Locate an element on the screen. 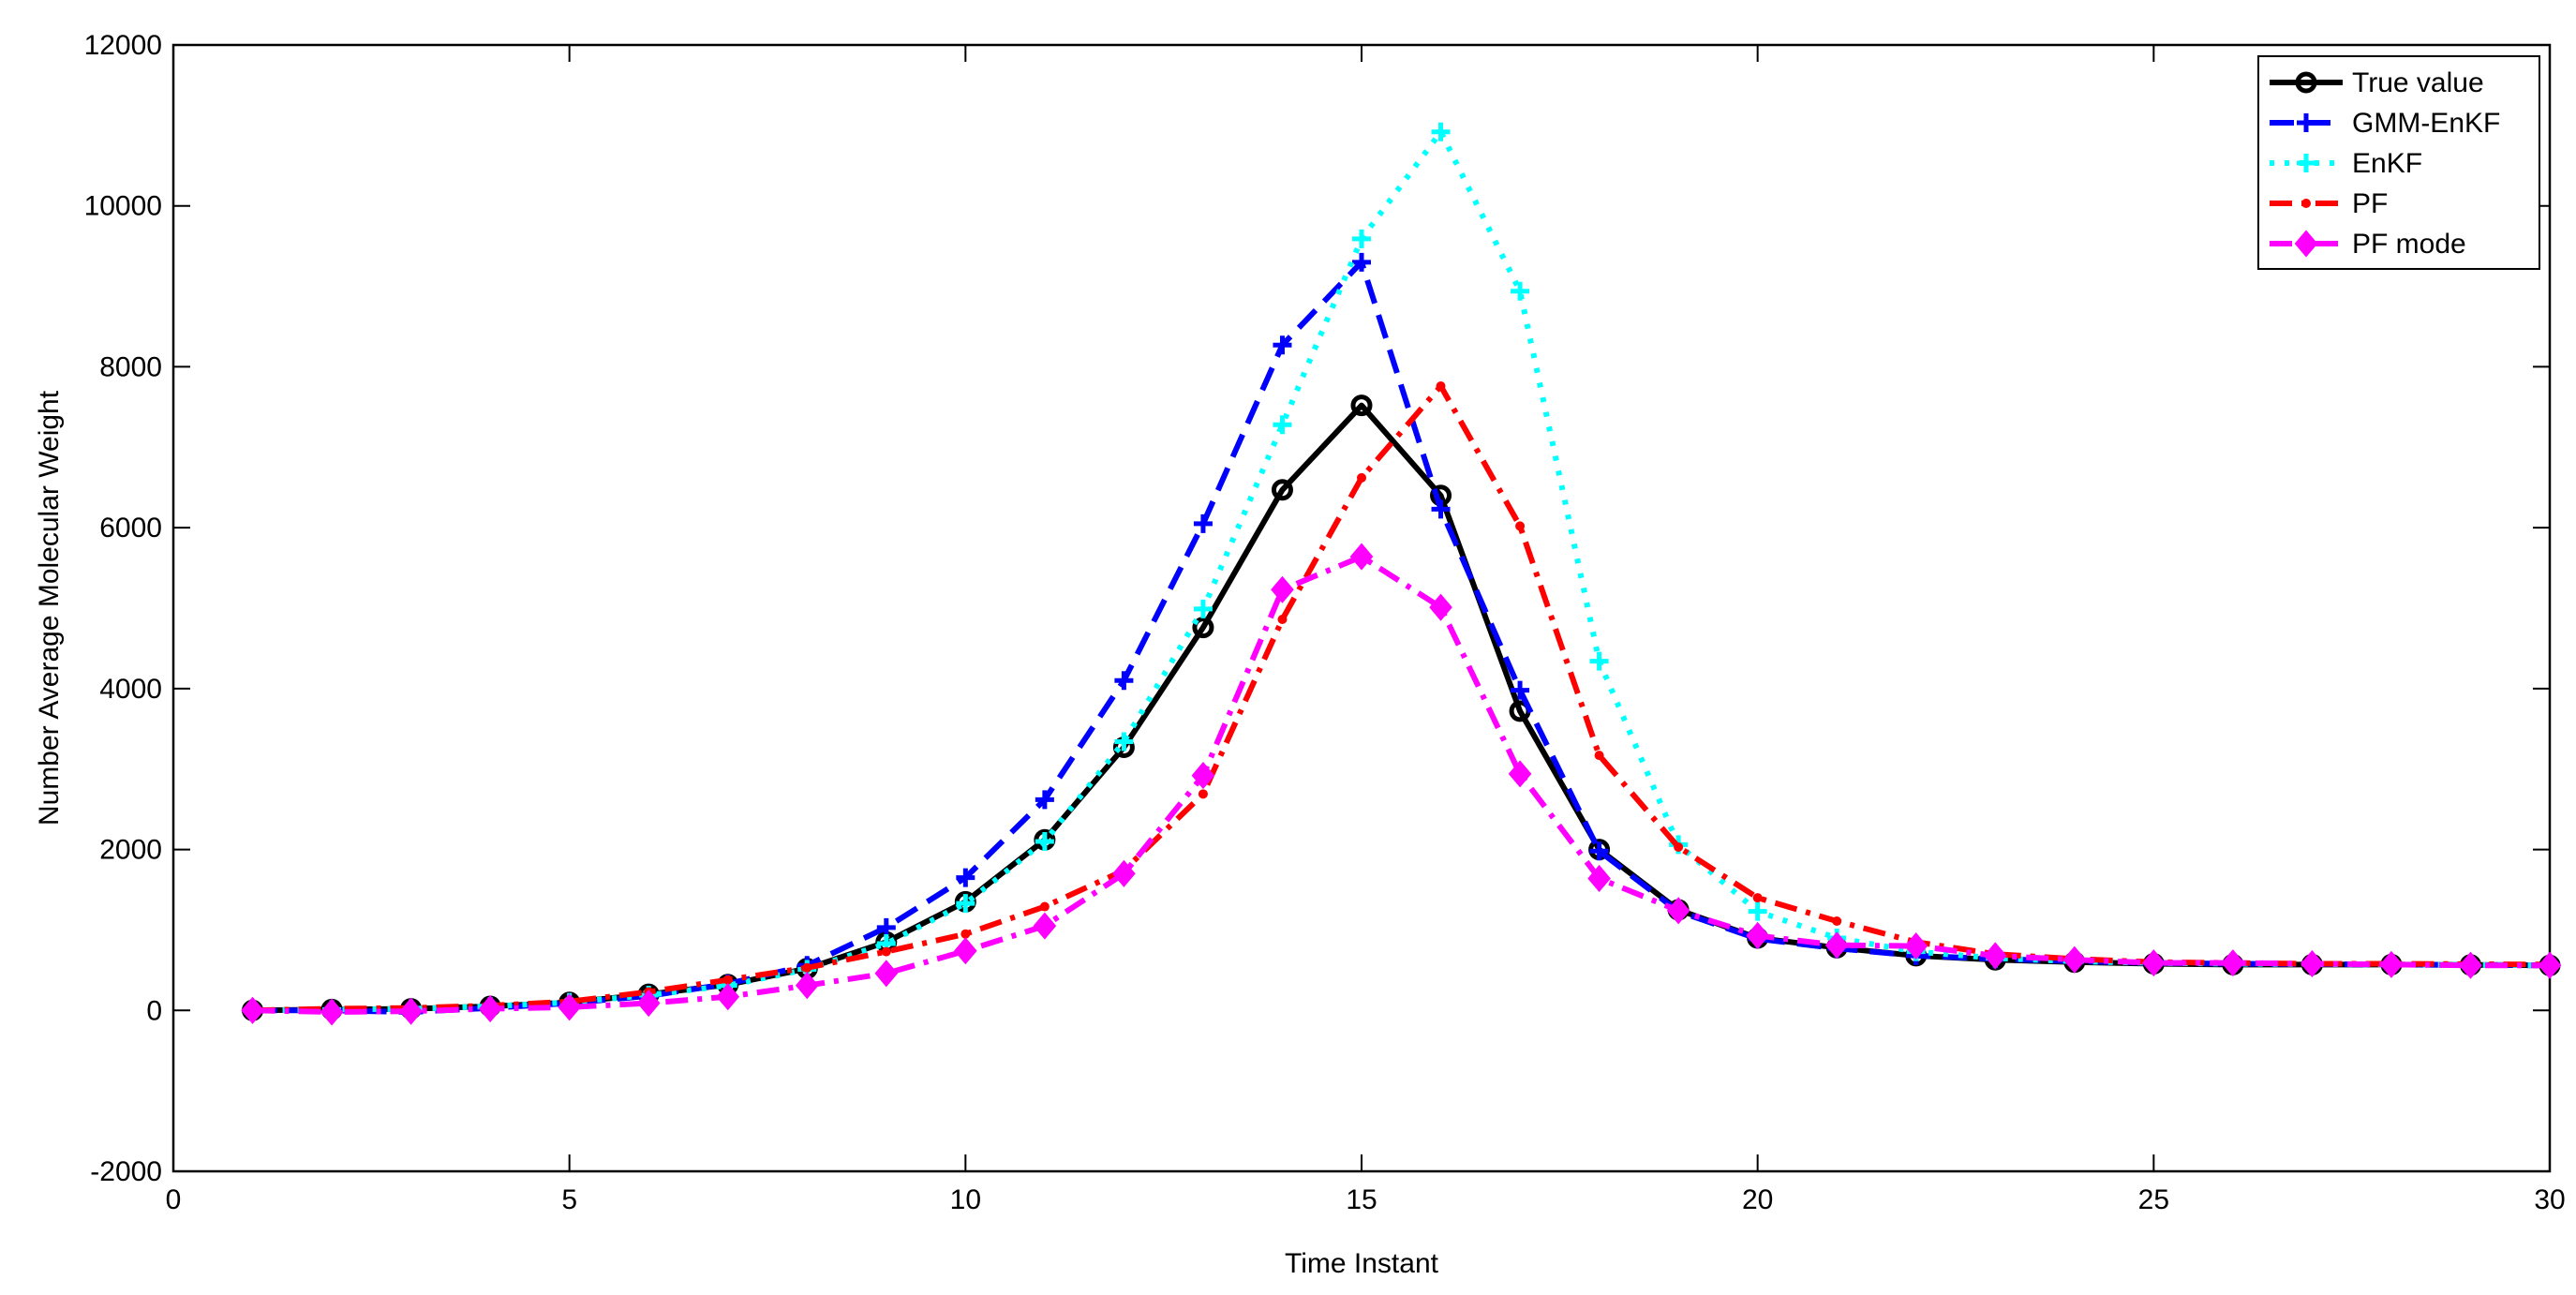 The height and width of the screenshot is (1295, 2576). y-tick-label: 10000 is located at coordinates (123, 206).